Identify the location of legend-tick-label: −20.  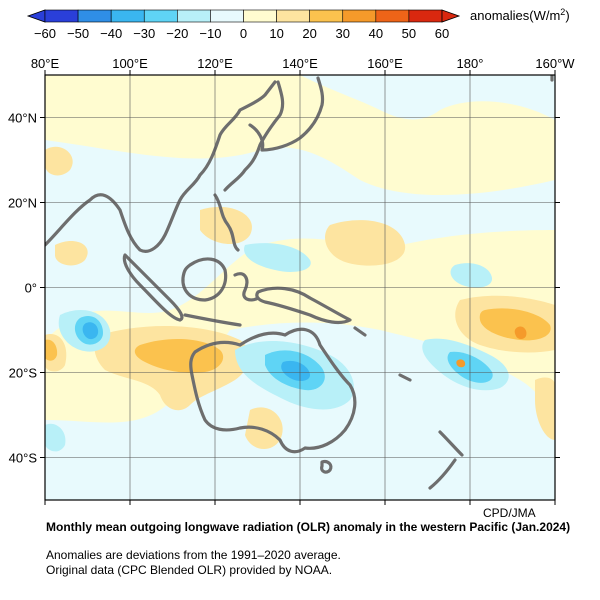
(177, 33).